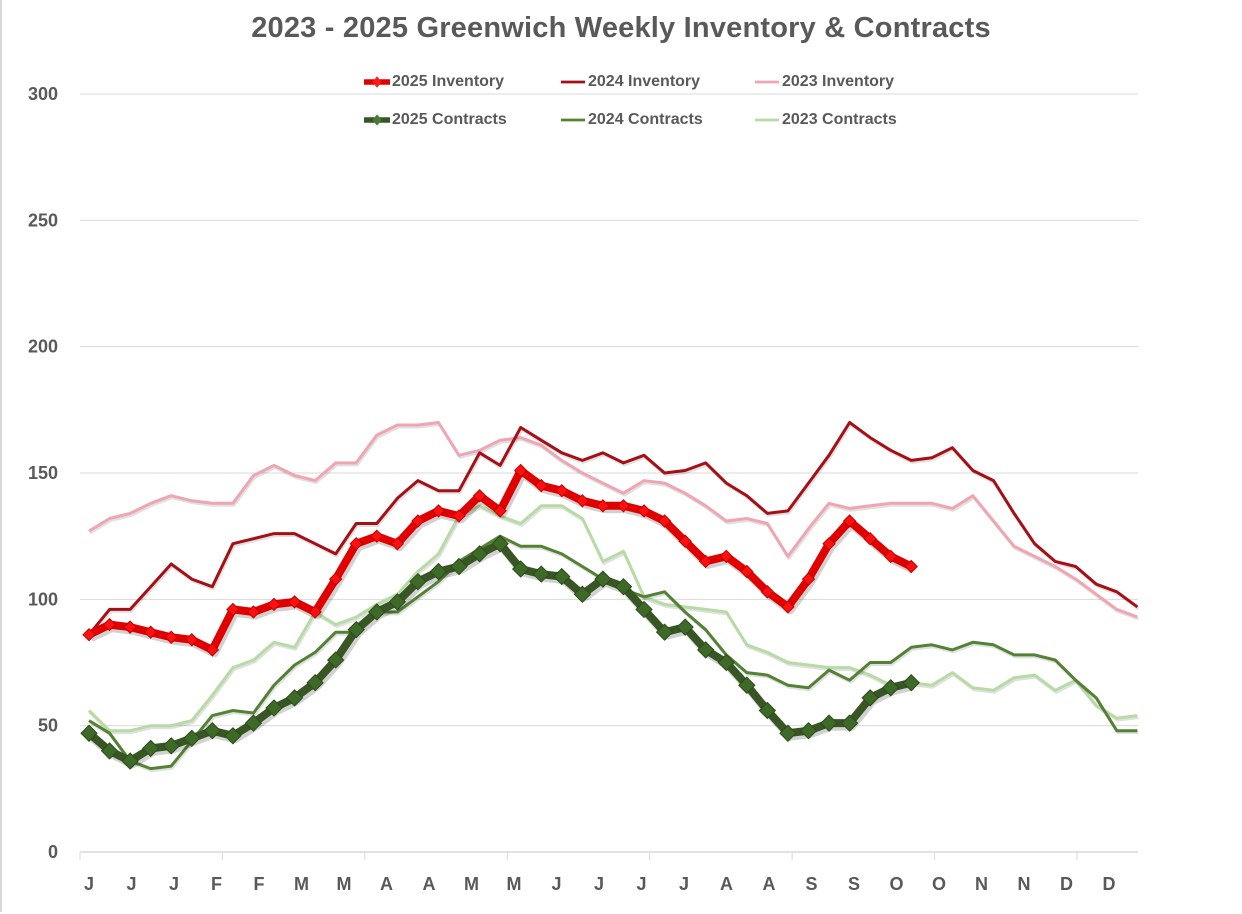 This screenshot has height=914, width=1242. Describe the element at coordinates (573, 82) in the screenshot. I see `legend-swatch-2024-inventory` at that location.